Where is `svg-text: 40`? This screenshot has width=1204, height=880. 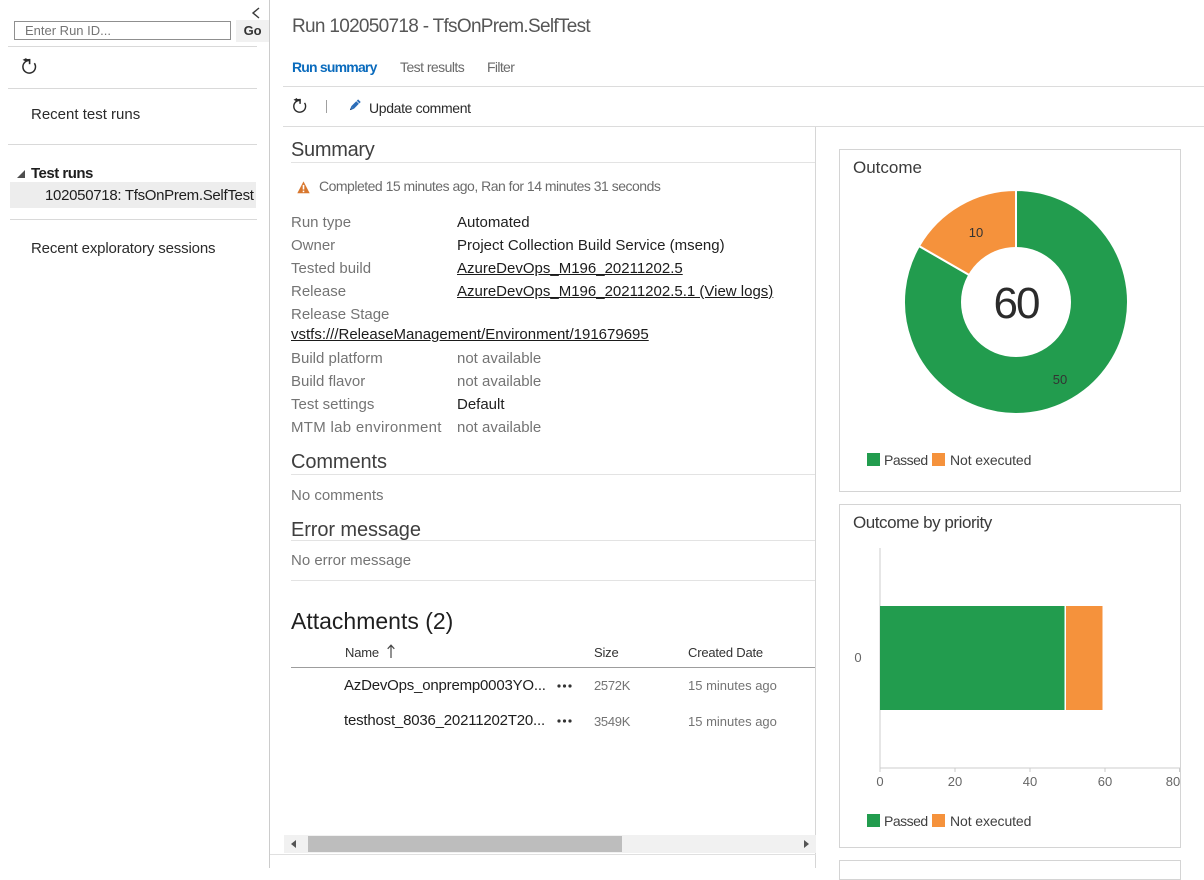 svg-text: 40 is located at coordinates (1030, 781).